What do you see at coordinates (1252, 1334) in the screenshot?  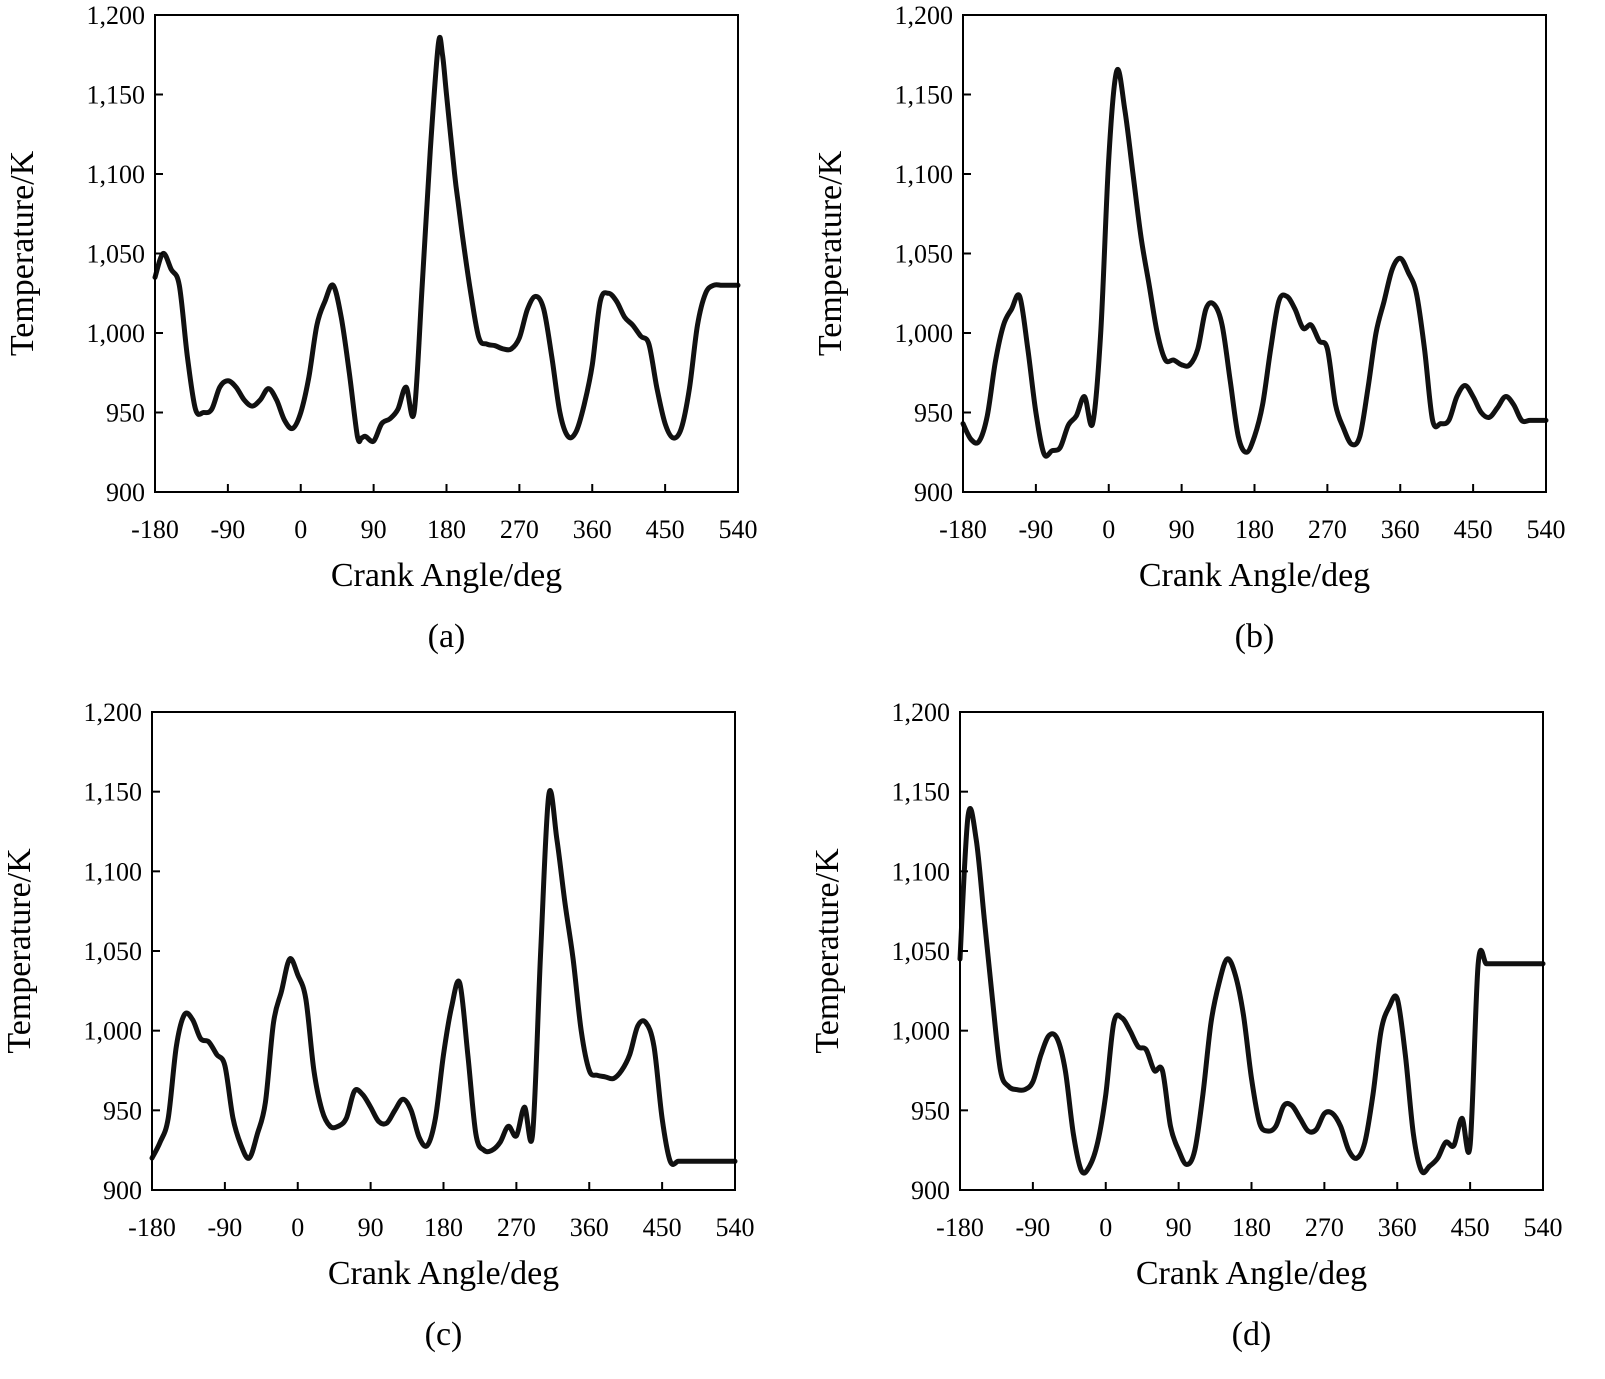 I see `panel-label: (d)` at bounding box center [1252, 1334].